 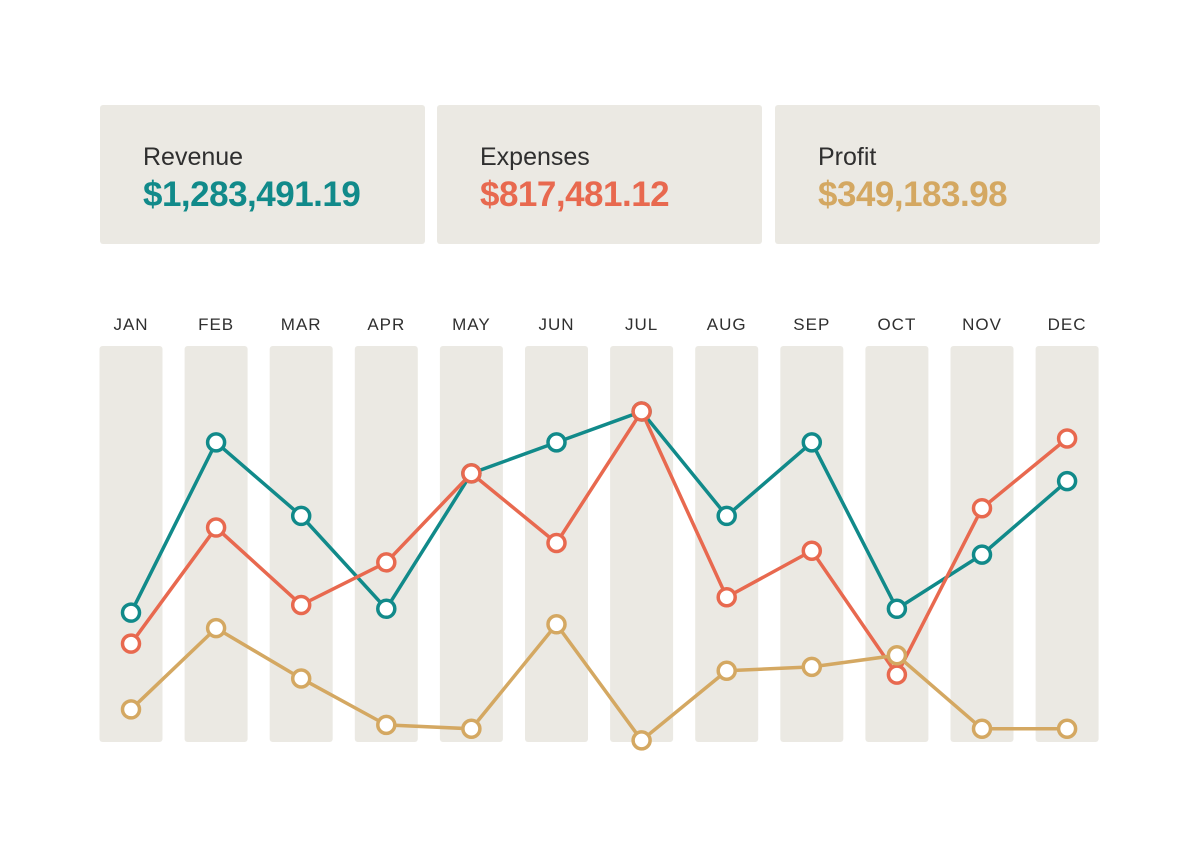 What do you see at coordinates (812, 551) in the screenshot?
I see `expenses-point-sep` at bounding box center [812, 551].